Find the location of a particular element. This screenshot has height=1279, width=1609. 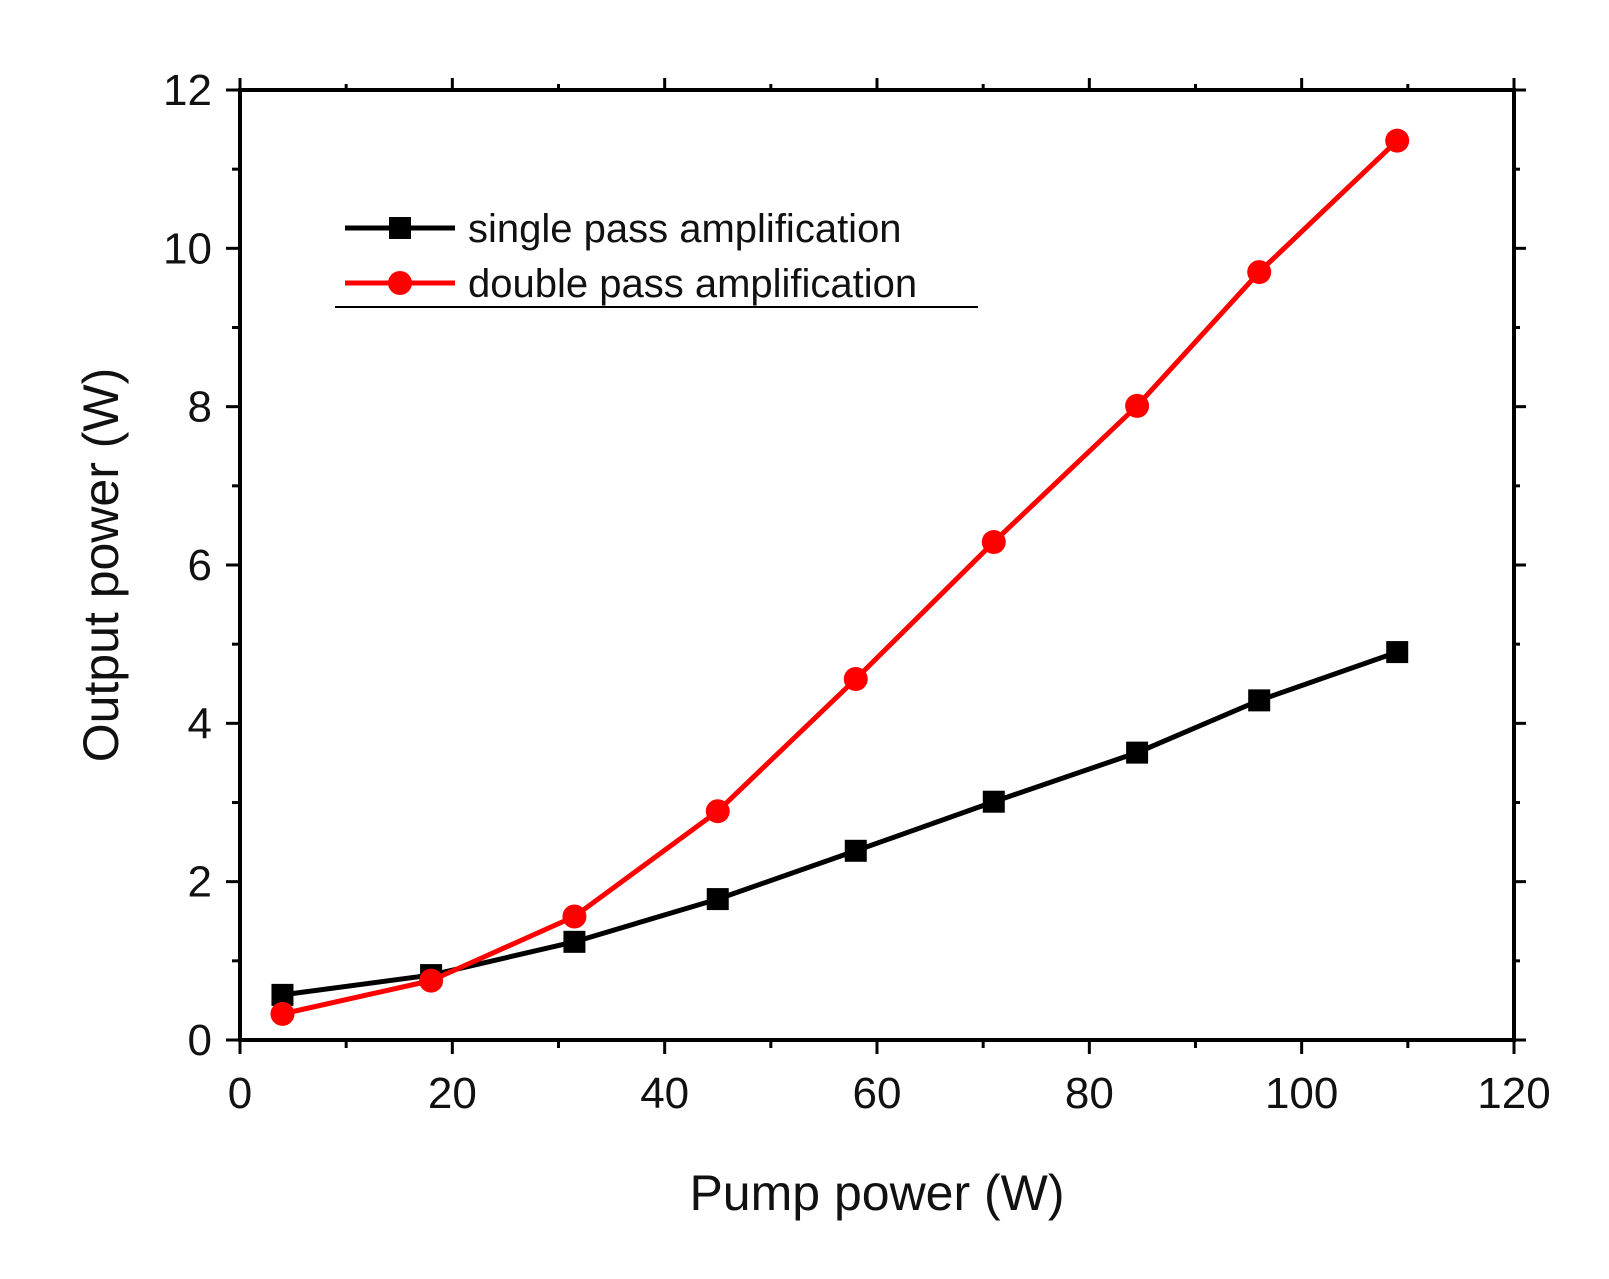

legend-marker-square is located at coordinates (400, 228).